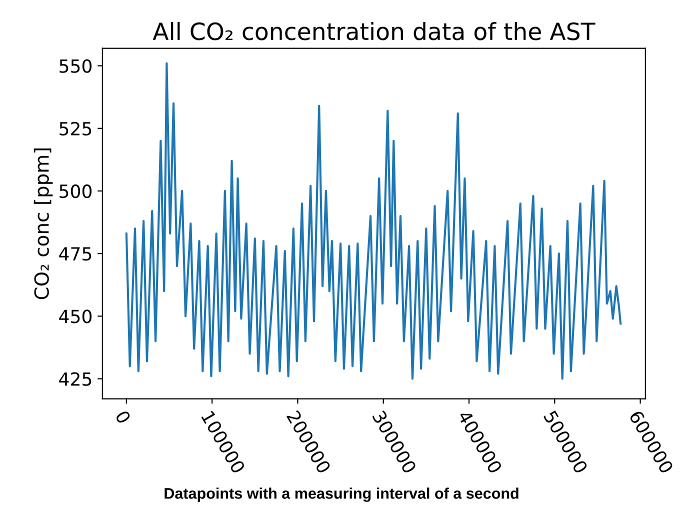 The image size is (683, 508). I want to click on y-tick-label: 450, so click(75, 317).